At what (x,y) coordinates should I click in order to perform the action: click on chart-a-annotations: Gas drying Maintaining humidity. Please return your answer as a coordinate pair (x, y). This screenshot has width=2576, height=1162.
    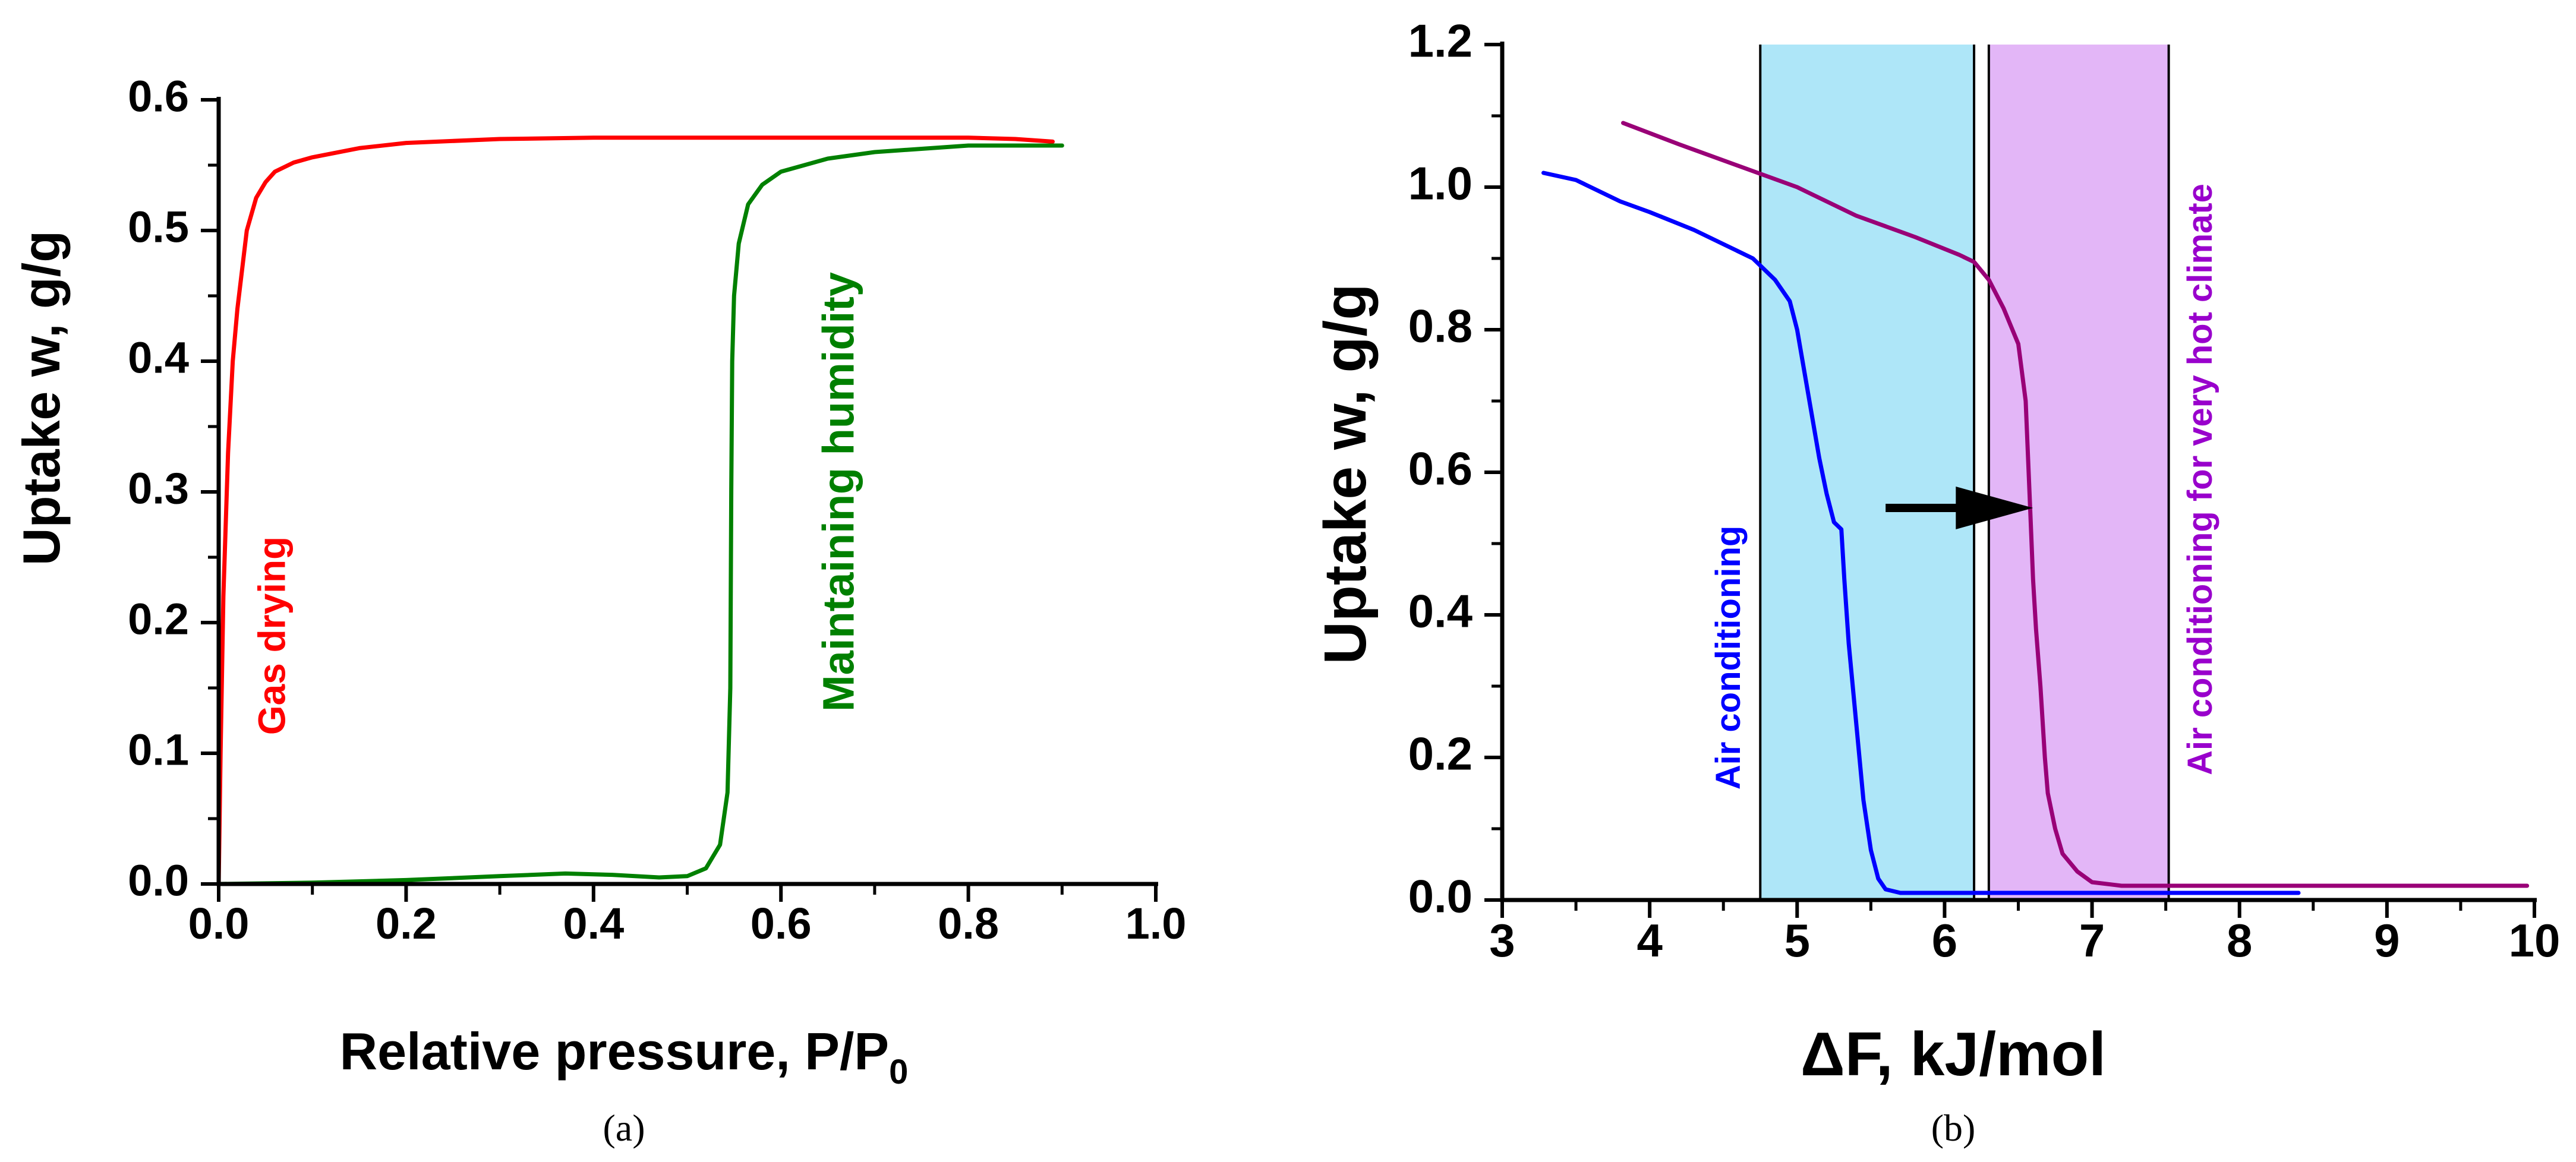
    Looking at the image, I should click on (557, 503).